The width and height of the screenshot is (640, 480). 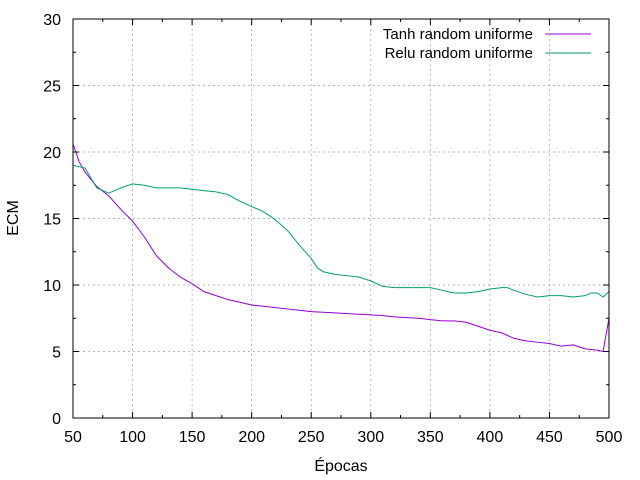 I want to click on x-tick-label: 450, so click(x=549, y=437).